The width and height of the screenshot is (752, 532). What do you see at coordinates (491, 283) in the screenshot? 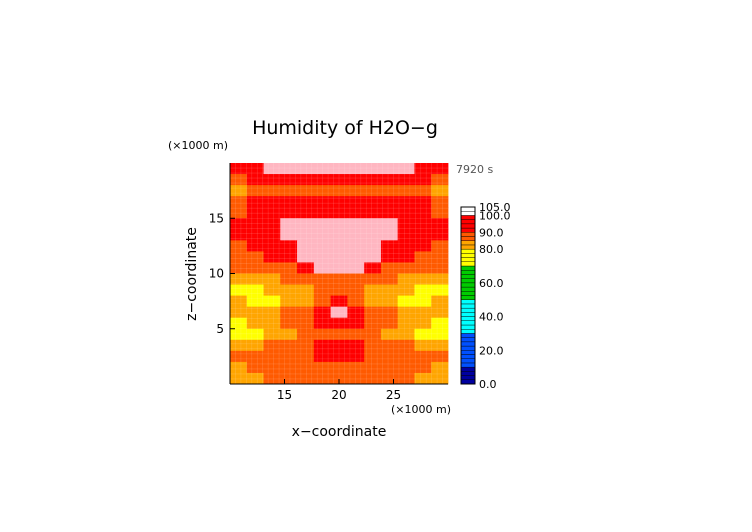
I see `colorbar-tick-label: 60.0` at bounding box center [491, 283].